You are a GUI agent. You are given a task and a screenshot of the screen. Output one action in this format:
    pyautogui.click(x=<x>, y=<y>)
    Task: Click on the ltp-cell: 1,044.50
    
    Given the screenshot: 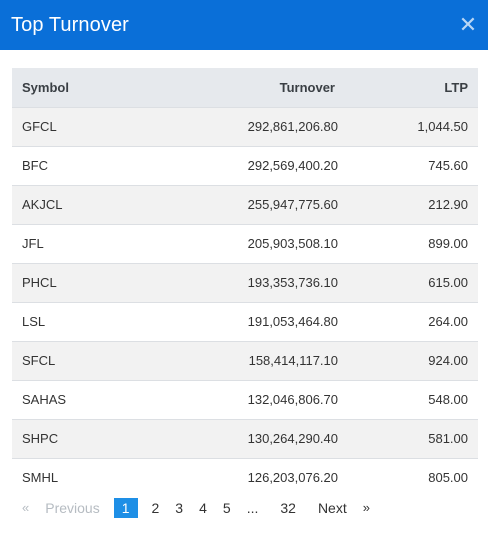 What is the action you would take?
    pyautogui.click(x=442, y=126)
    